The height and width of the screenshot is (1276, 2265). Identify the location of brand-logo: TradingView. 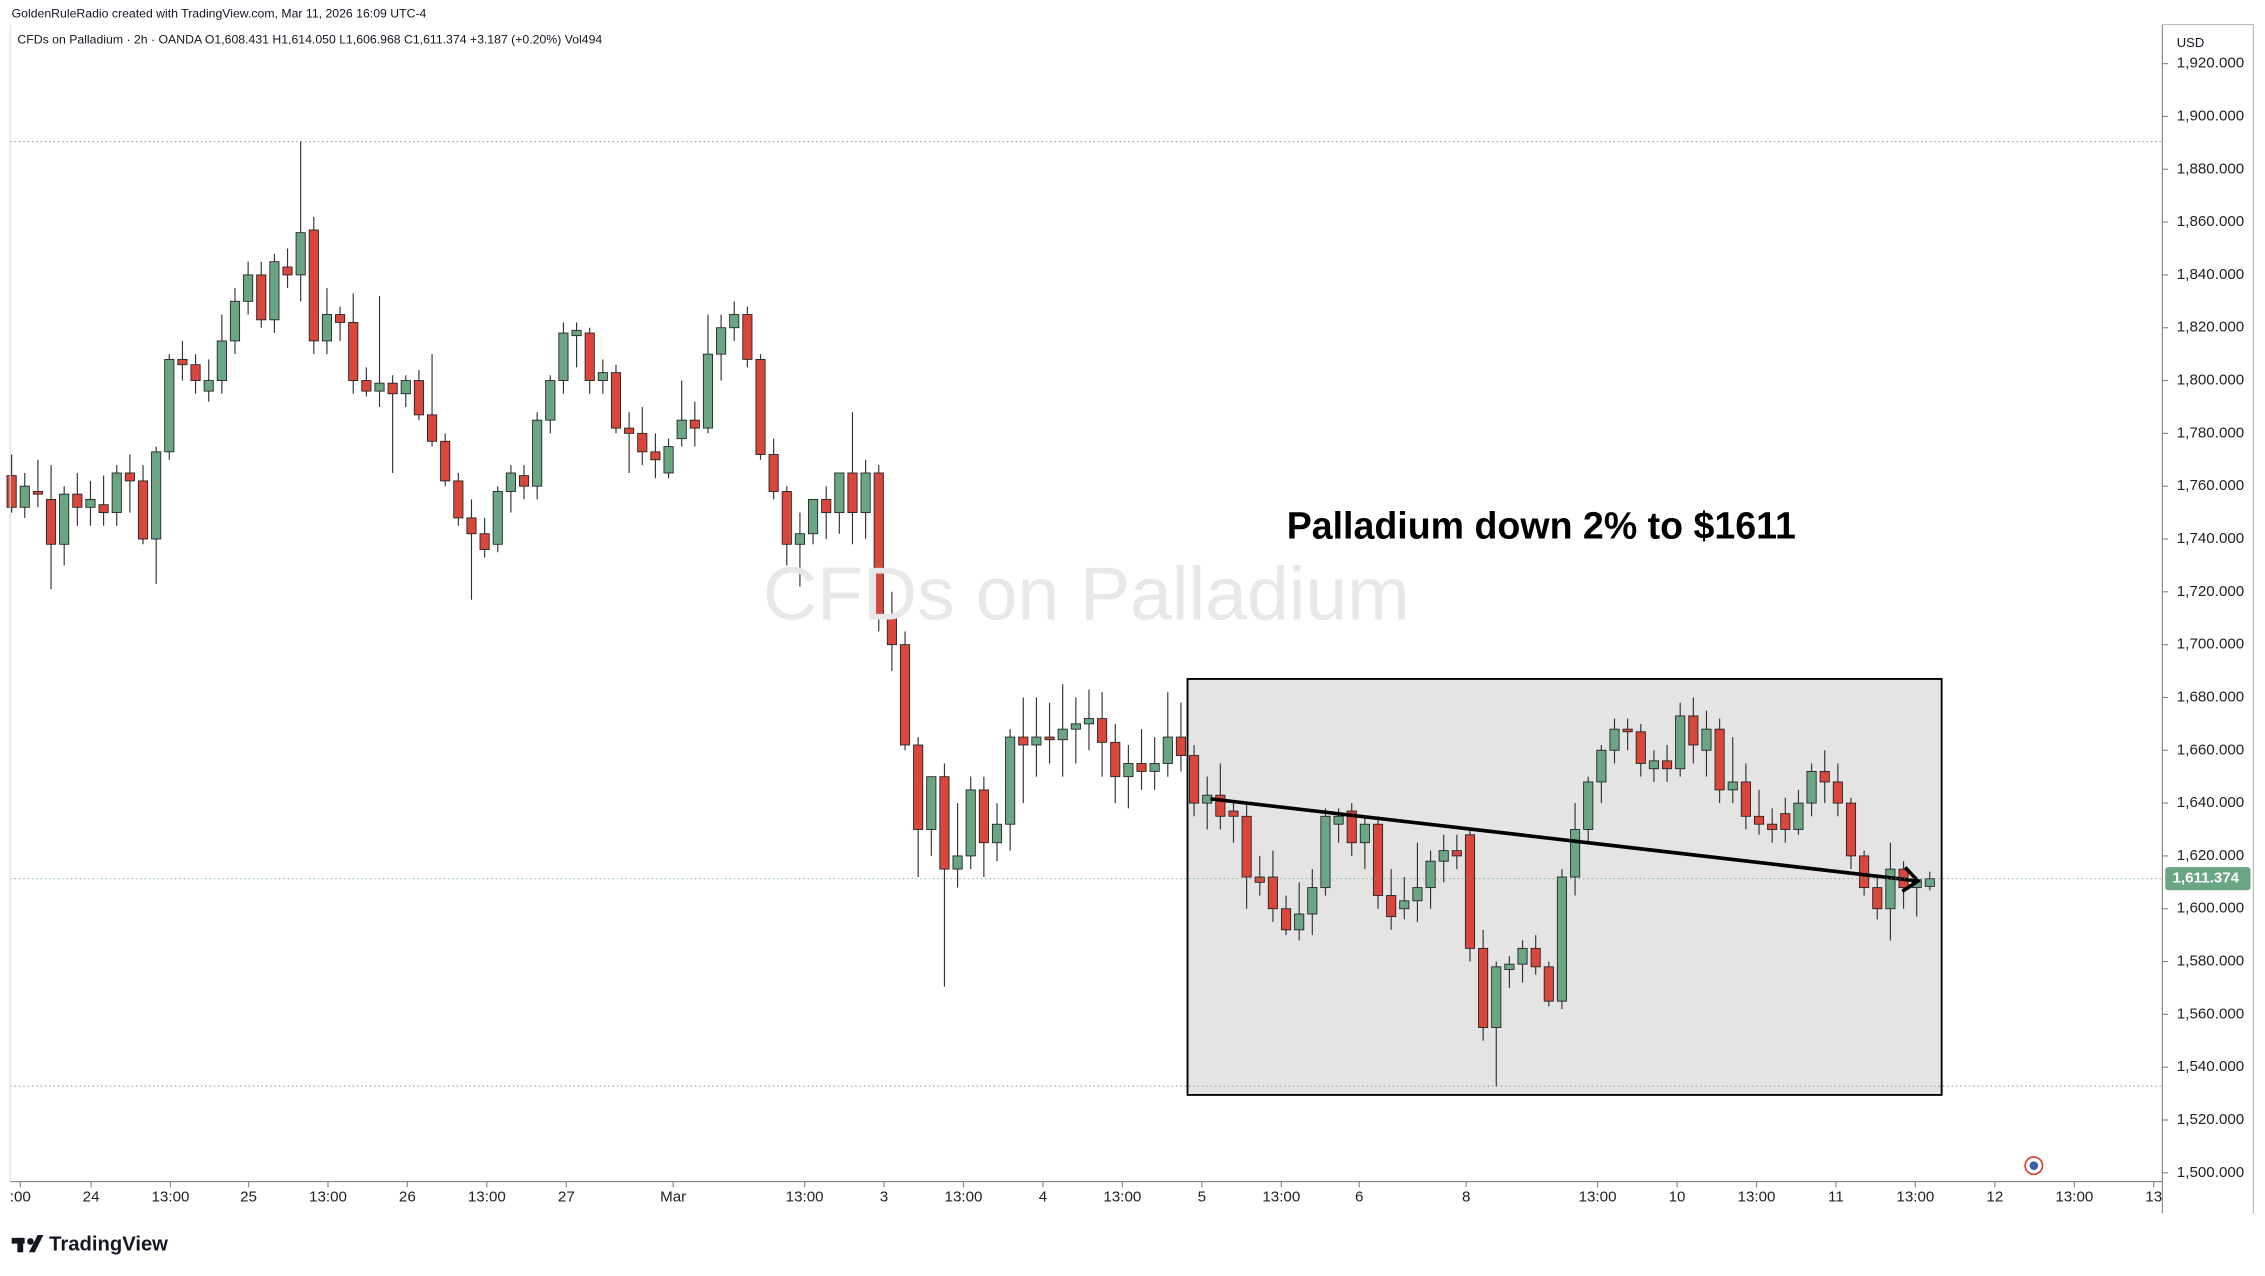
(90, 1244).